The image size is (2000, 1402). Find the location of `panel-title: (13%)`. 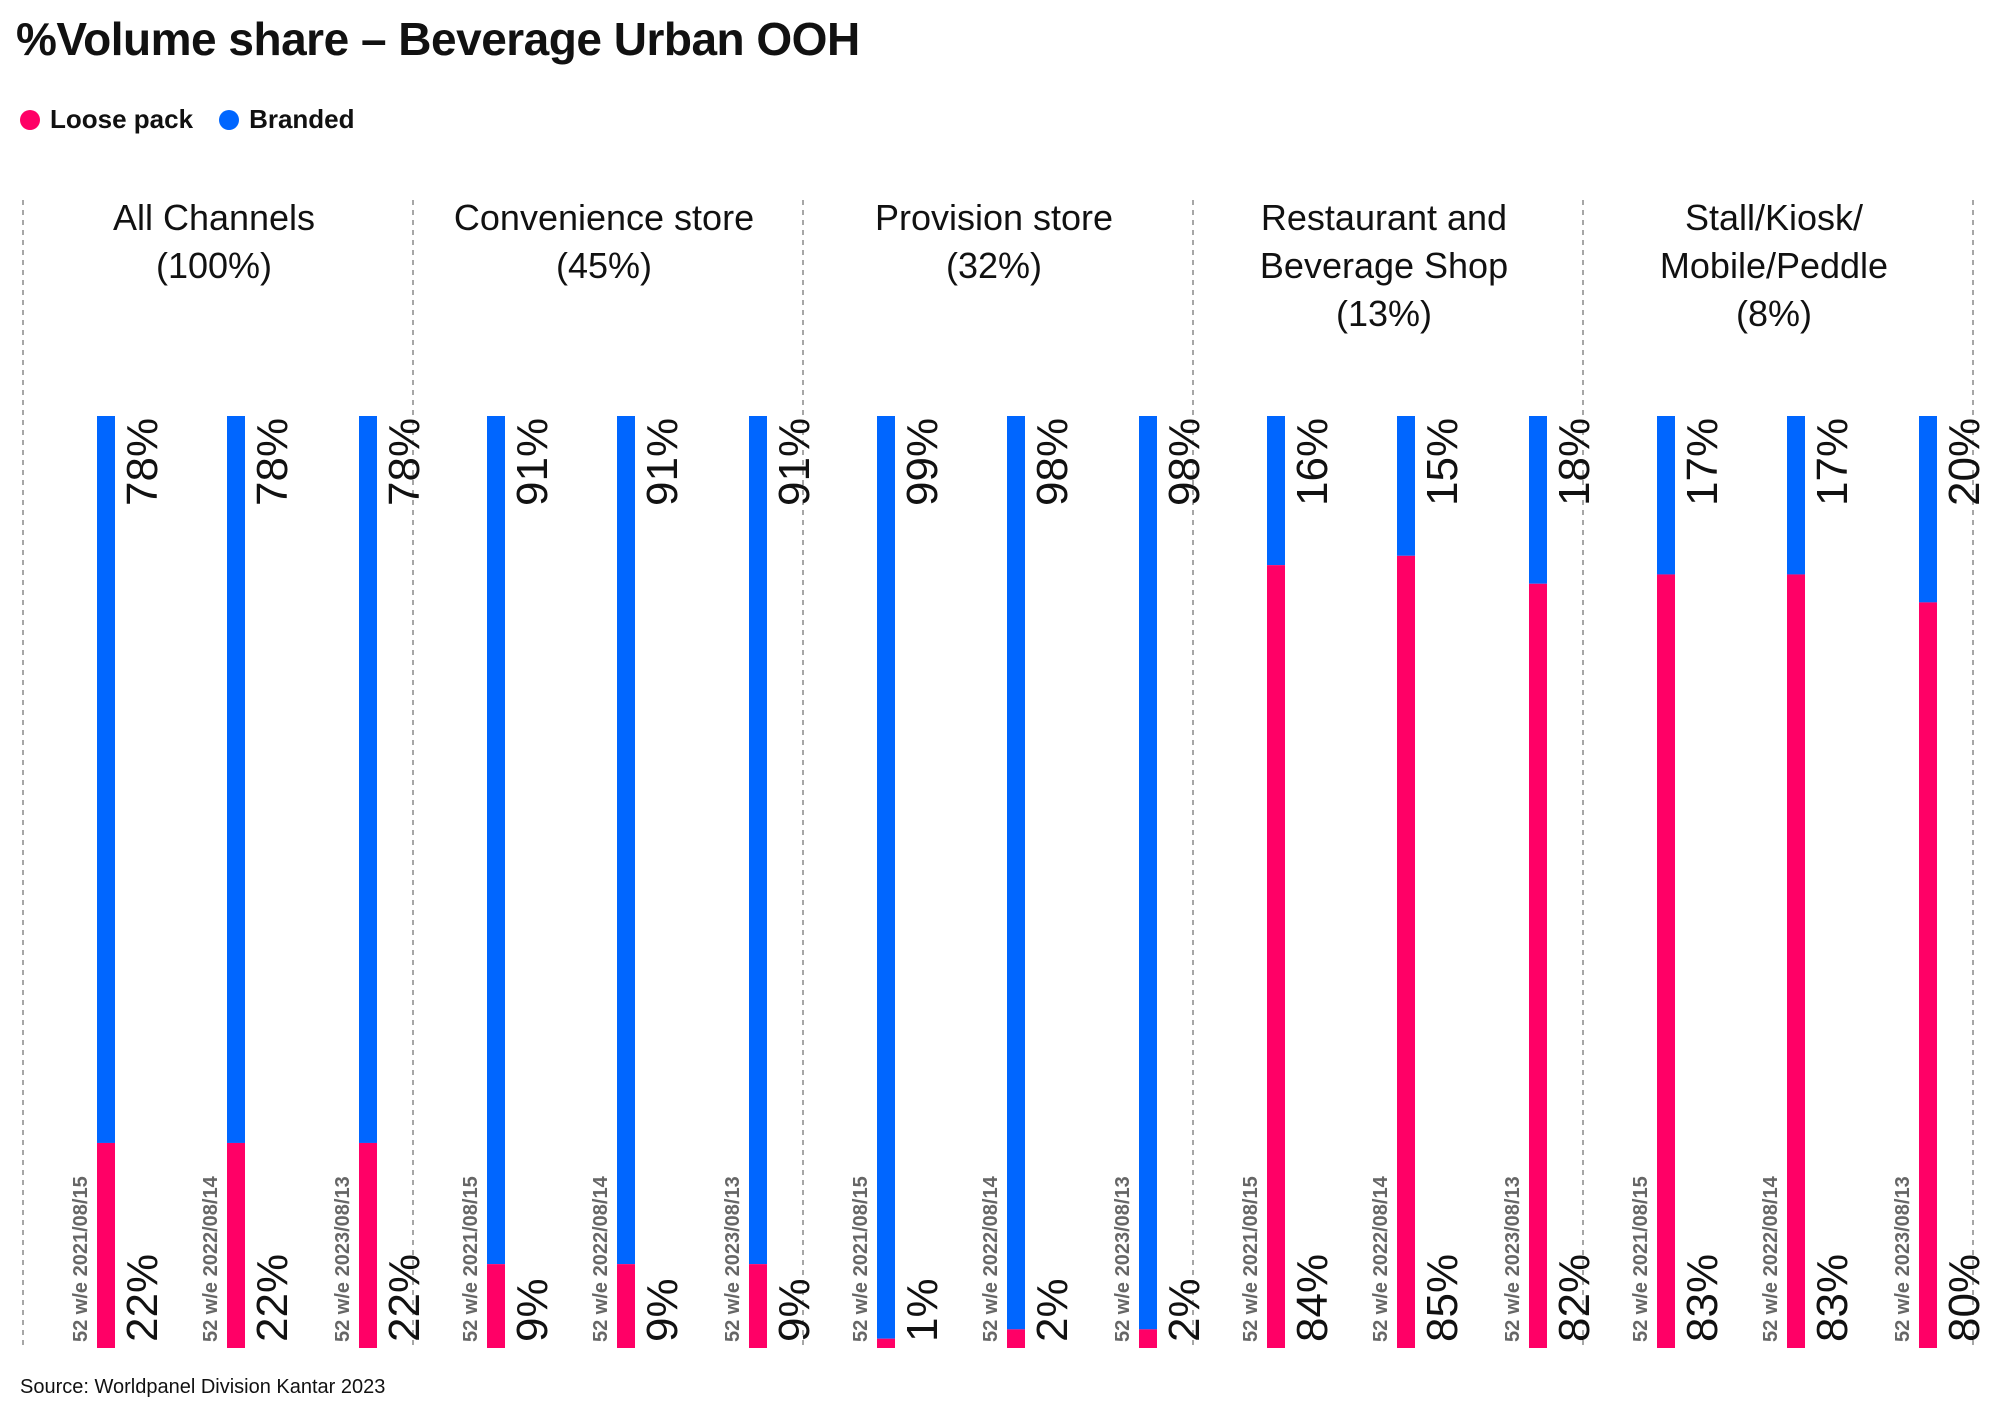

panel-title: (13%) is located at coordinates (1384, 313).